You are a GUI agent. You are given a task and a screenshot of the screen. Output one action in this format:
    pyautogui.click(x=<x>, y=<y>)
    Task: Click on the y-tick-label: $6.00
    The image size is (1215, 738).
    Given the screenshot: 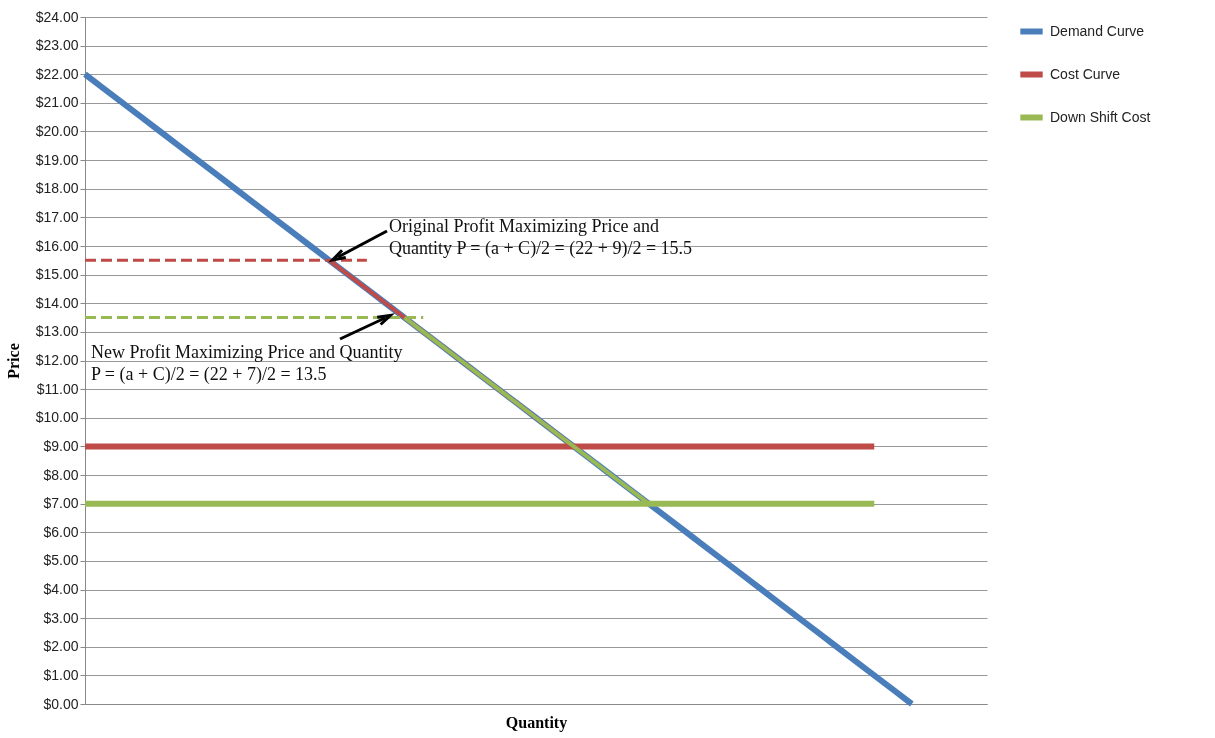 What is the action you would take?
    pyautogui.click(x=61, y=531)
    